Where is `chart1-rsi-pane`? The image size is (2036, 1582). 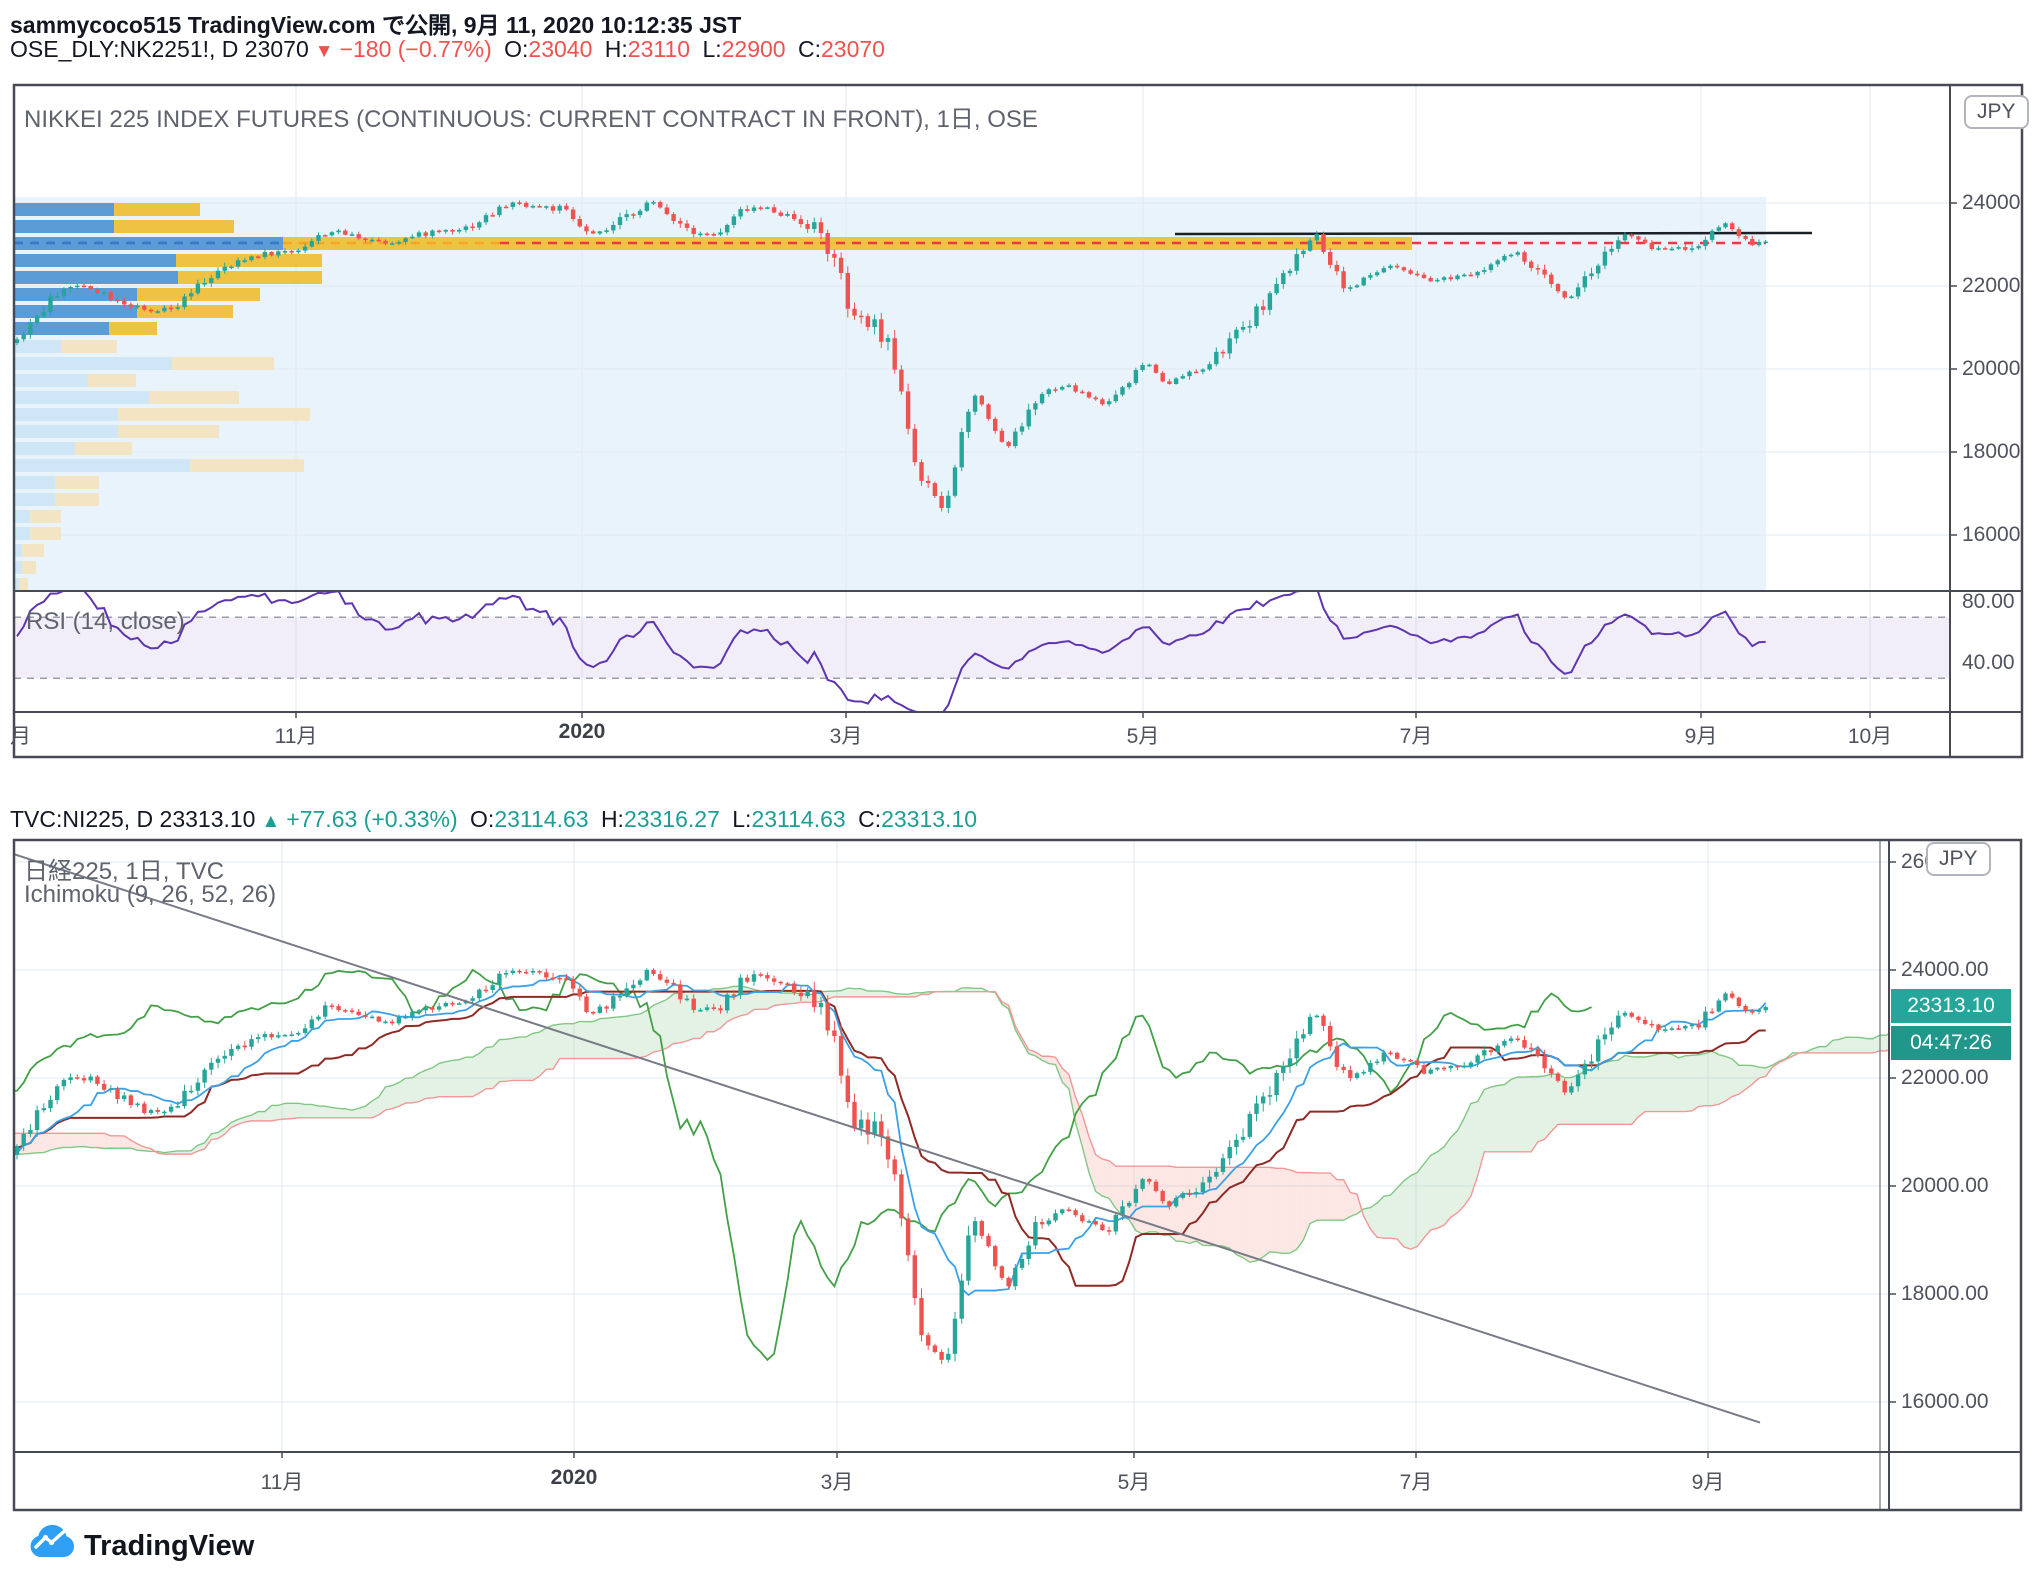 chart1-rsi-pane is located at coordinates (982, 651).